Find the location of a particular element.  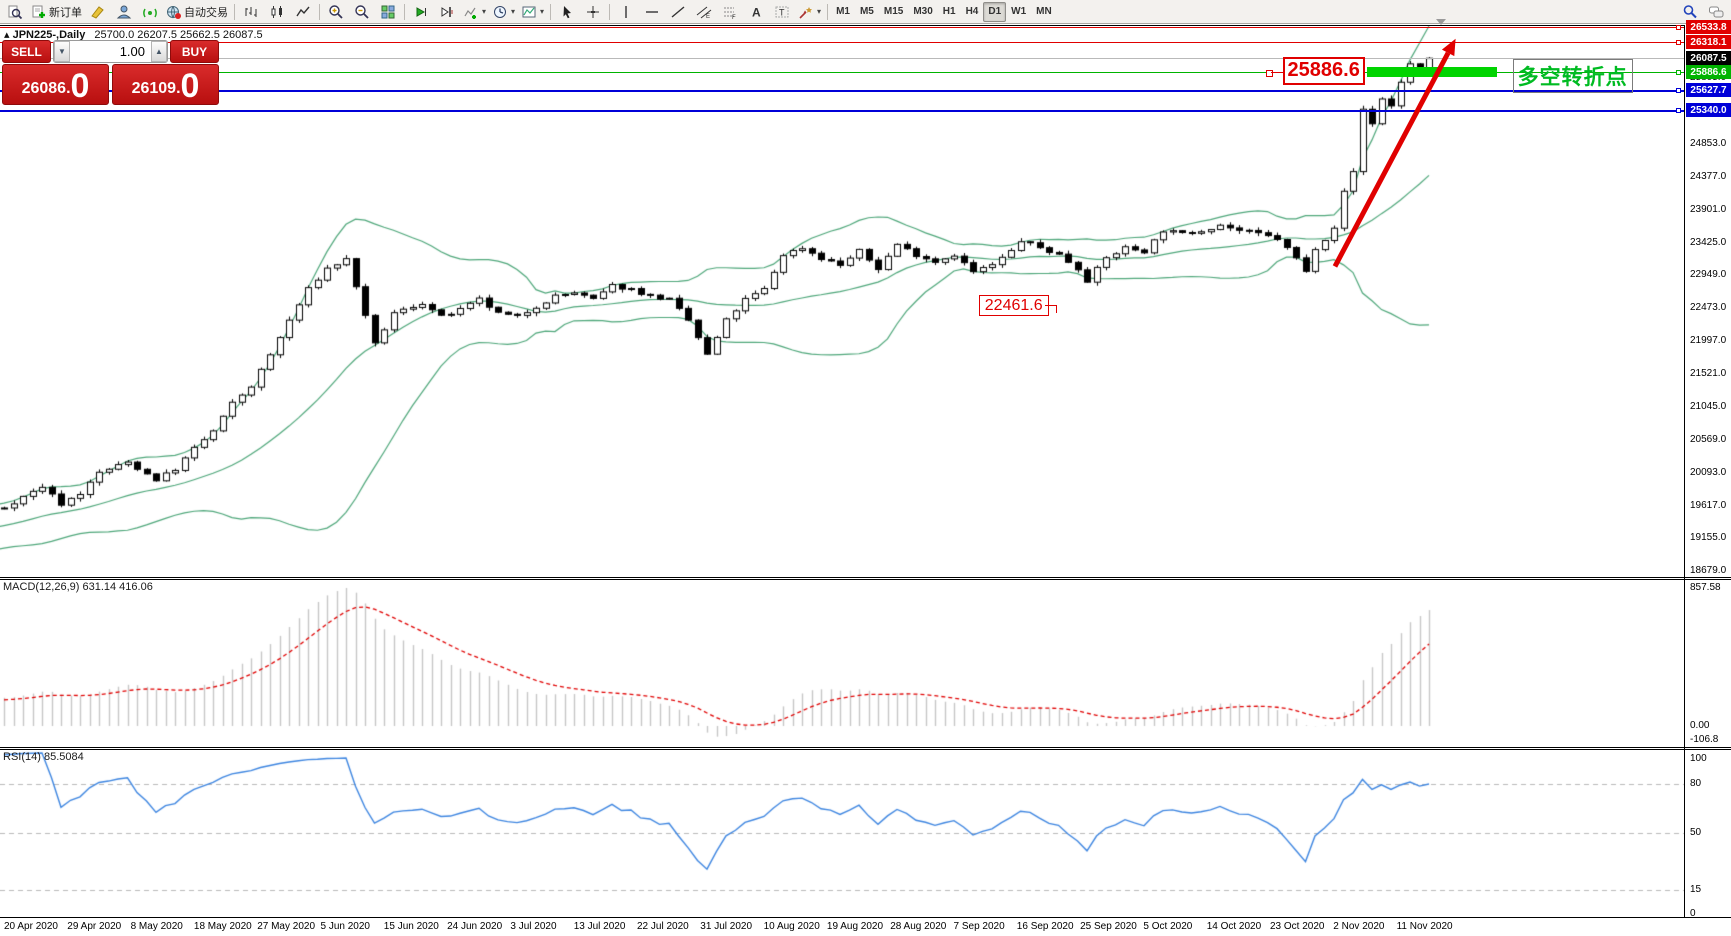

price-tick: 19617.0 is located at coordinates (1708, 506).